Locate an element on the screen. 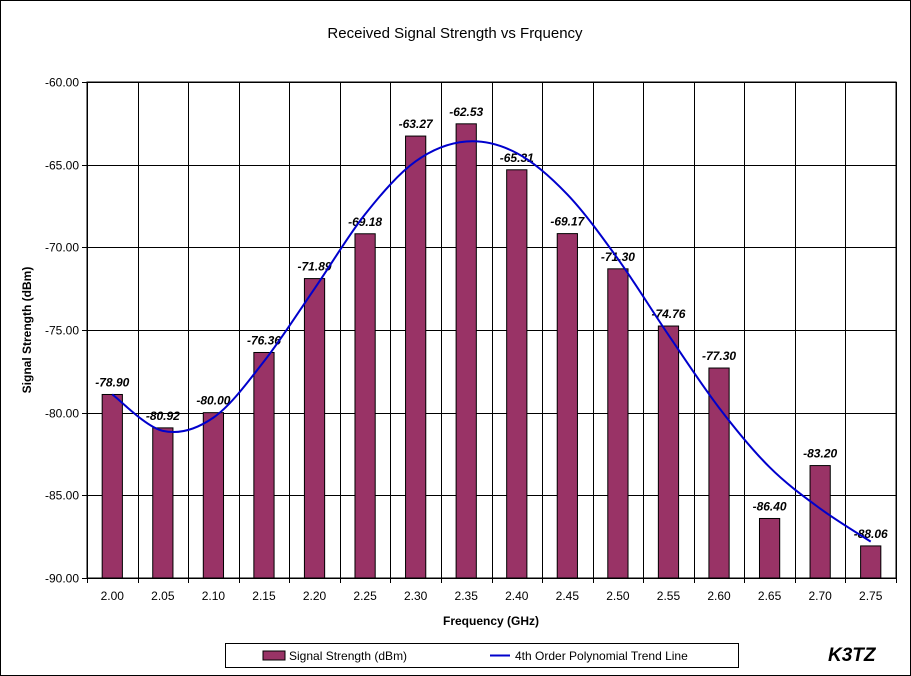 This screenshot has width=911, height=676. data-label: -69.18 is located at coordinates (365, 222).